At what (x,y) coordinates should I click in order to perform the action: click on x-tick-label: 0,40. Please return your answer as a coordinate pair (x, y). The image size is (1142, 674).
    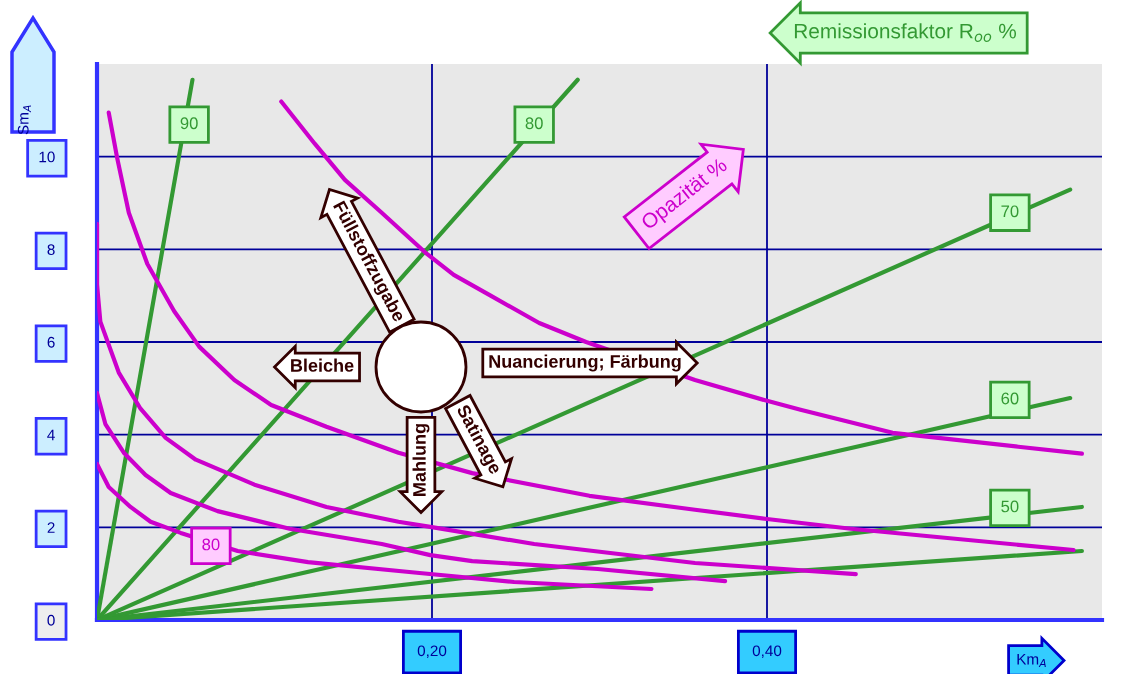
    Looking at the image, I should click on (767, 652).